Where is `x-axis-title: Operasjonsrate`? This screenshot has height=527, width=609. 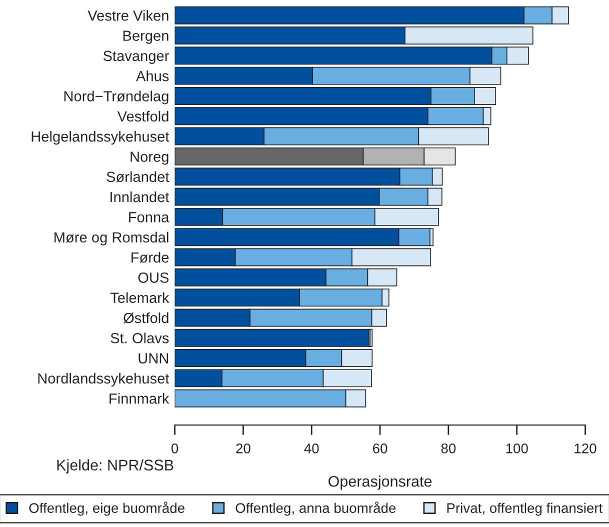
x-axis-title: Operasjonsrate is located at coordinates (380, 483).